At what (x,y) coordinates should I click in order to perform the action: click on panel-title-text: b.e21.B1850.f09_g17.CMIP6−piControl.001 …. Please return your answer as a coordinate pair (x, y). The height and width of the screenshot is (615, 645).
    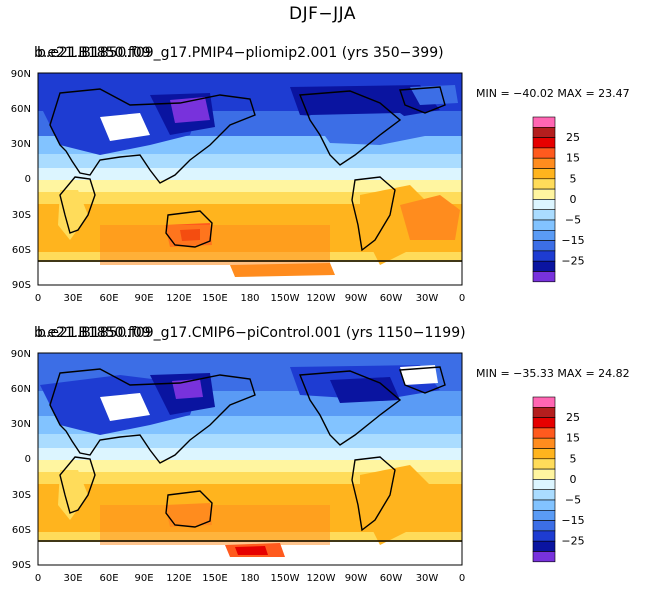
    Looking at the image, I should click on (251, 333).